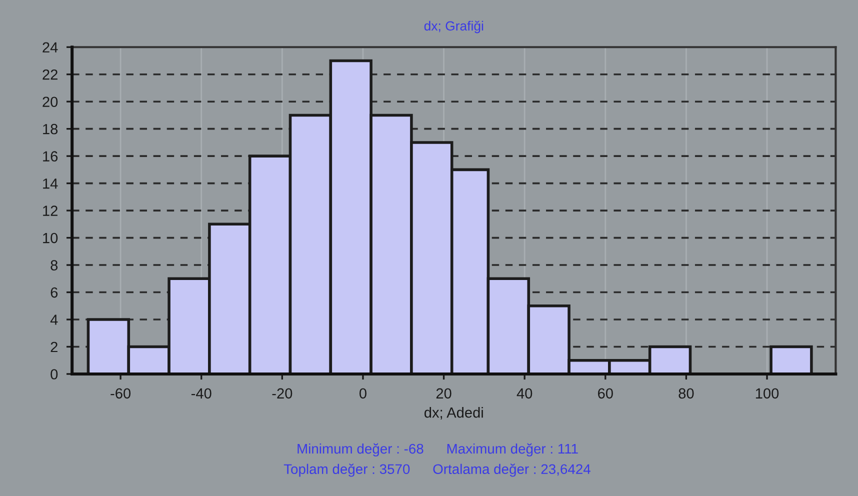 This screenshot has height=496, width=858. Describe the element at coordinates (50, 129) in the screenshot. I see `y-tick-label: 18` at that location.